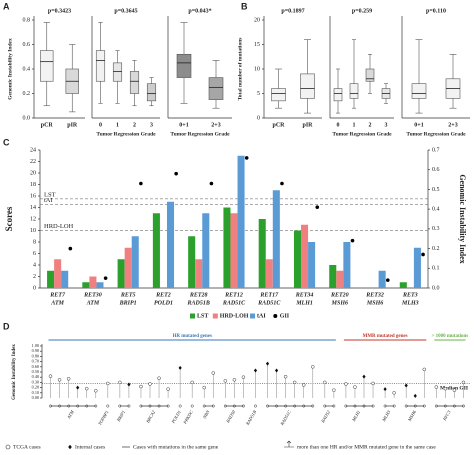  What do you see at coordinates (128, 303) in the screenshot?
I see `x-tick-label: BRIP1` at bounding box center [128, 303].